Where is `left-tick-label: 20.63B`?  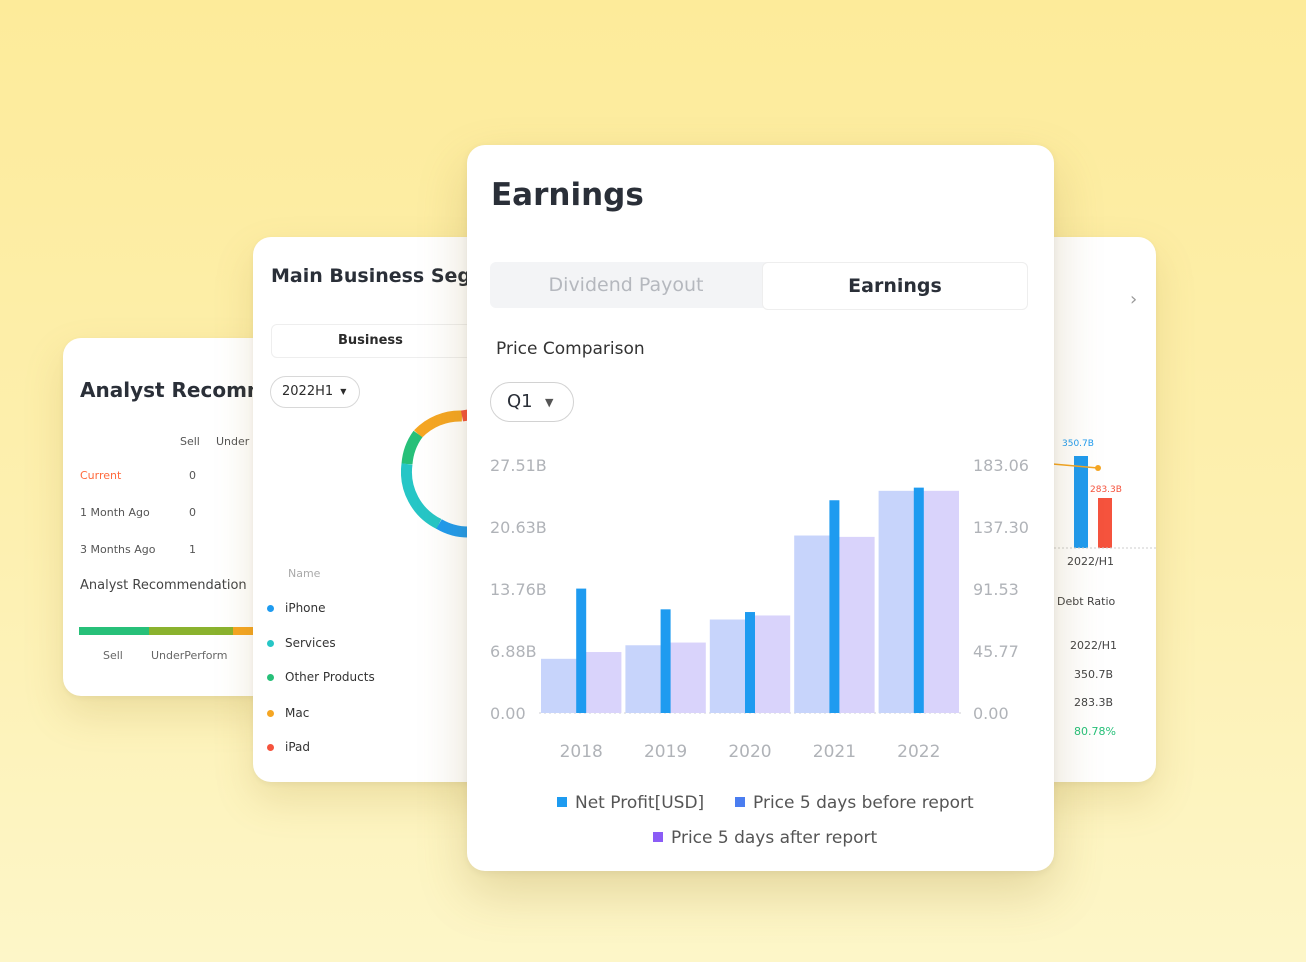
left-tick-label: 20.63B is located at coordinates (518, 527).